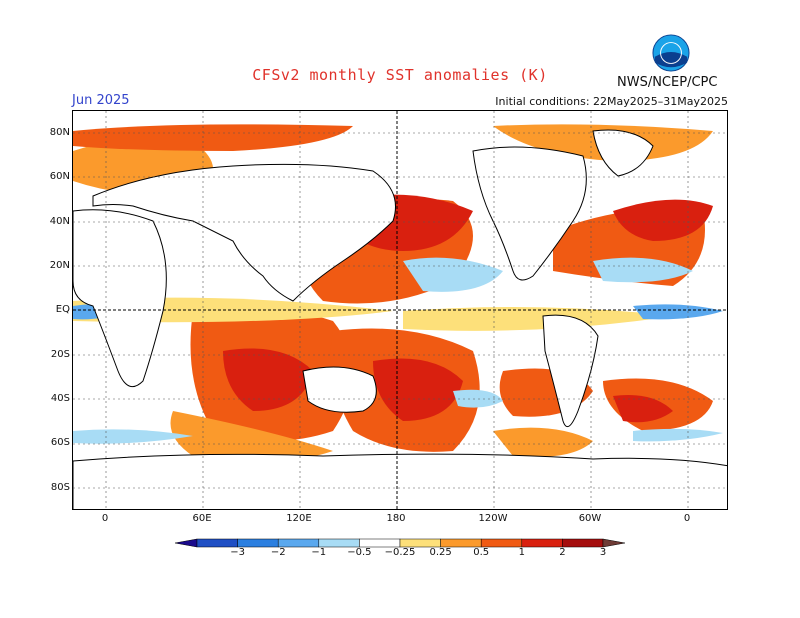  What do you see at coordinates (603, 552) in the screenshot?
I see `colorbar-tick-label: 3` at bounding box center [603, 552].